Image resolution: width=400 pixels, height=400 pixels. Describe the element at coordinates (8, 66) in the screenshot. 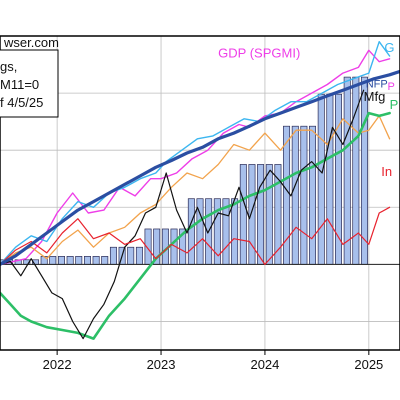

I see `legend-line-1: gs,` at that location.